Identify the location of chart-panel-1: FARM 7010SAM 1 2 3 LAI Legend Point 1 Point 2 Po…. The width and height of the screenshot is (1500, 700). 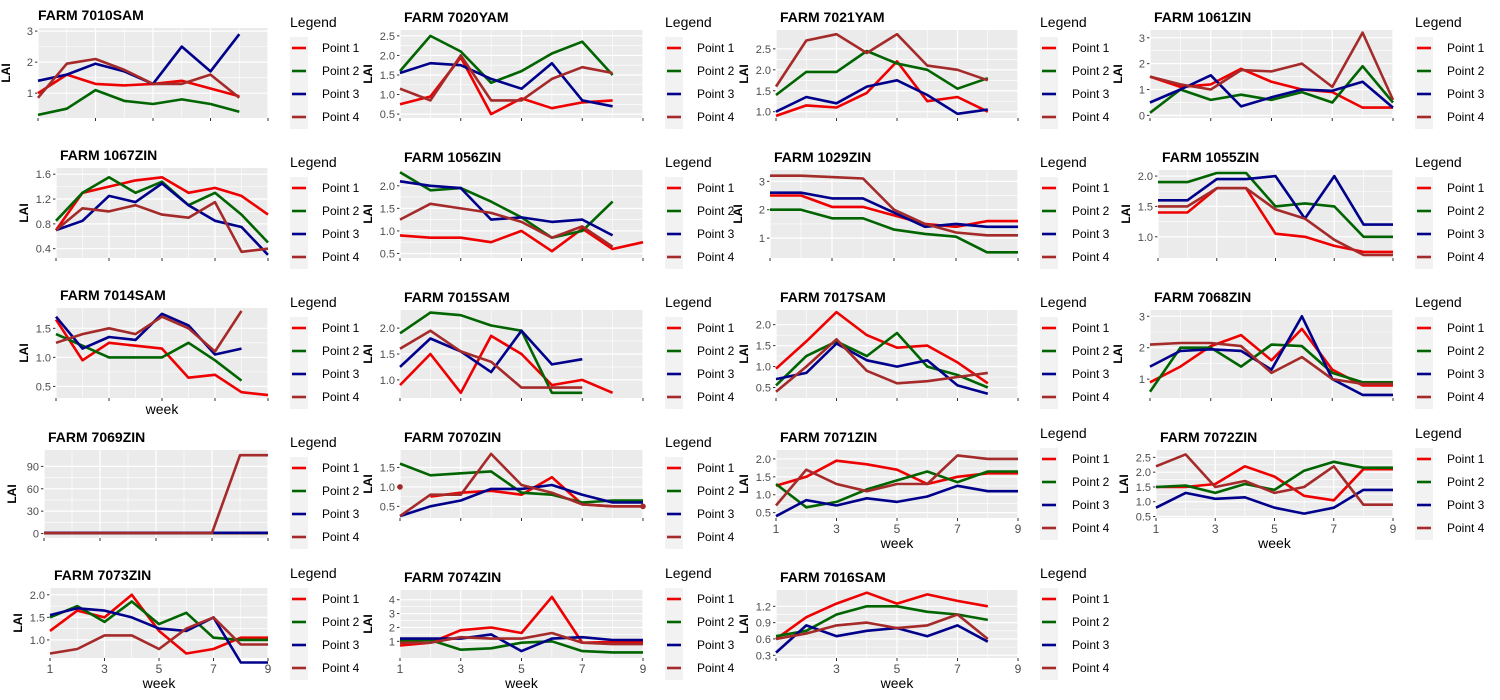
(180, 68).